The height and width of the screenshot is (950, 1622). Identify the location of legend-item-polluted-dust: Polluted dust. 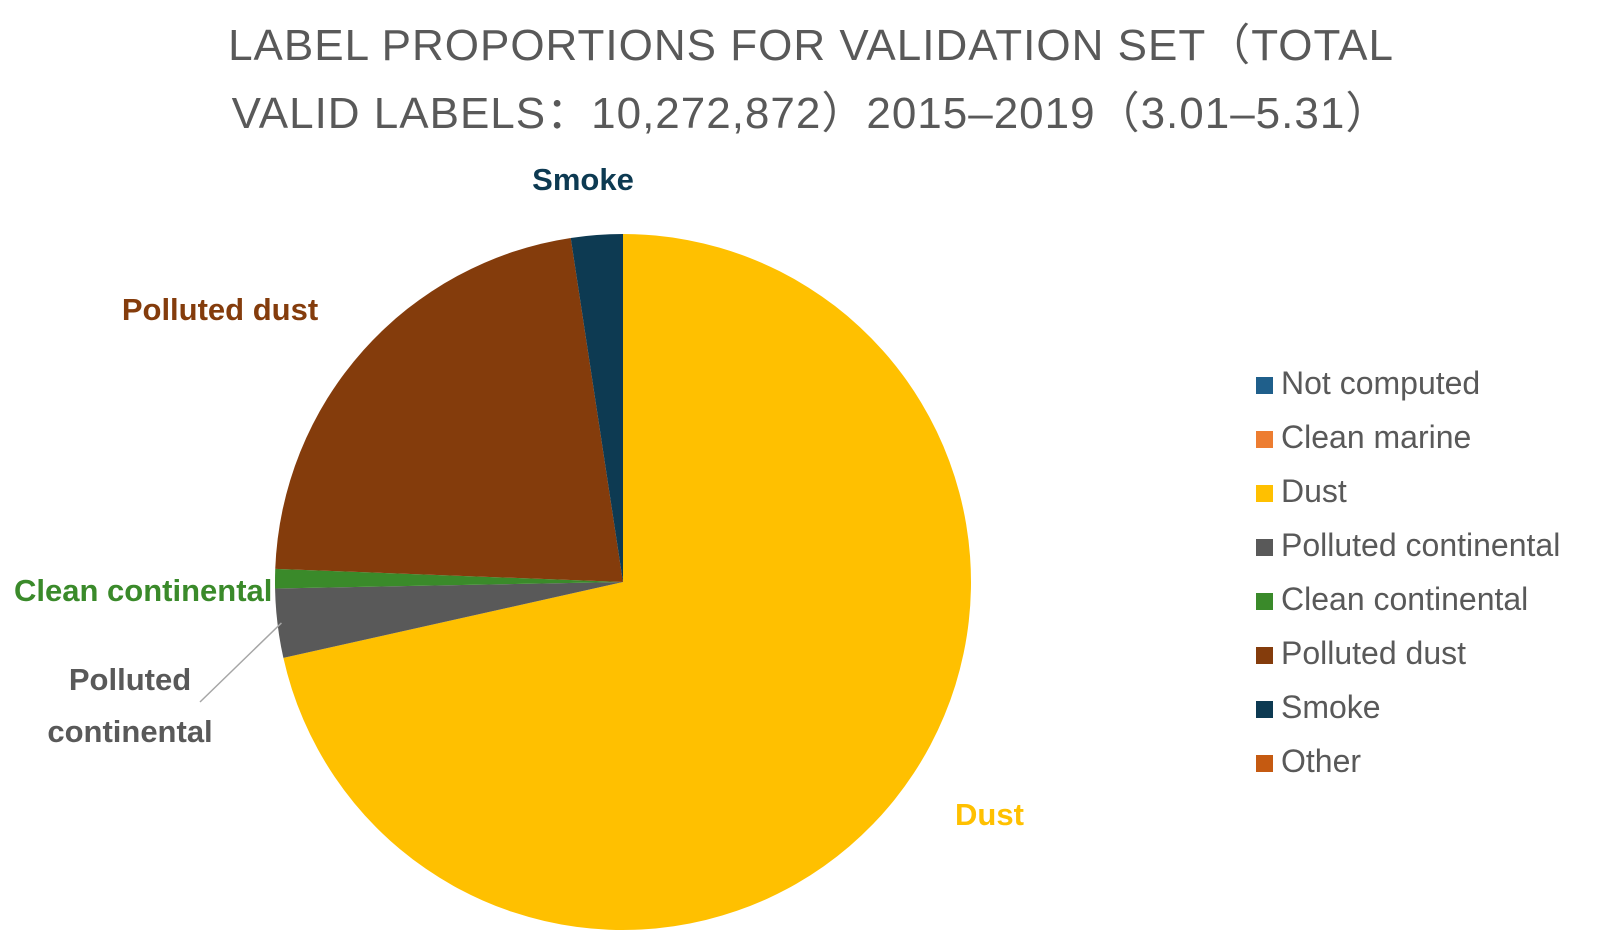
(1361, 653).